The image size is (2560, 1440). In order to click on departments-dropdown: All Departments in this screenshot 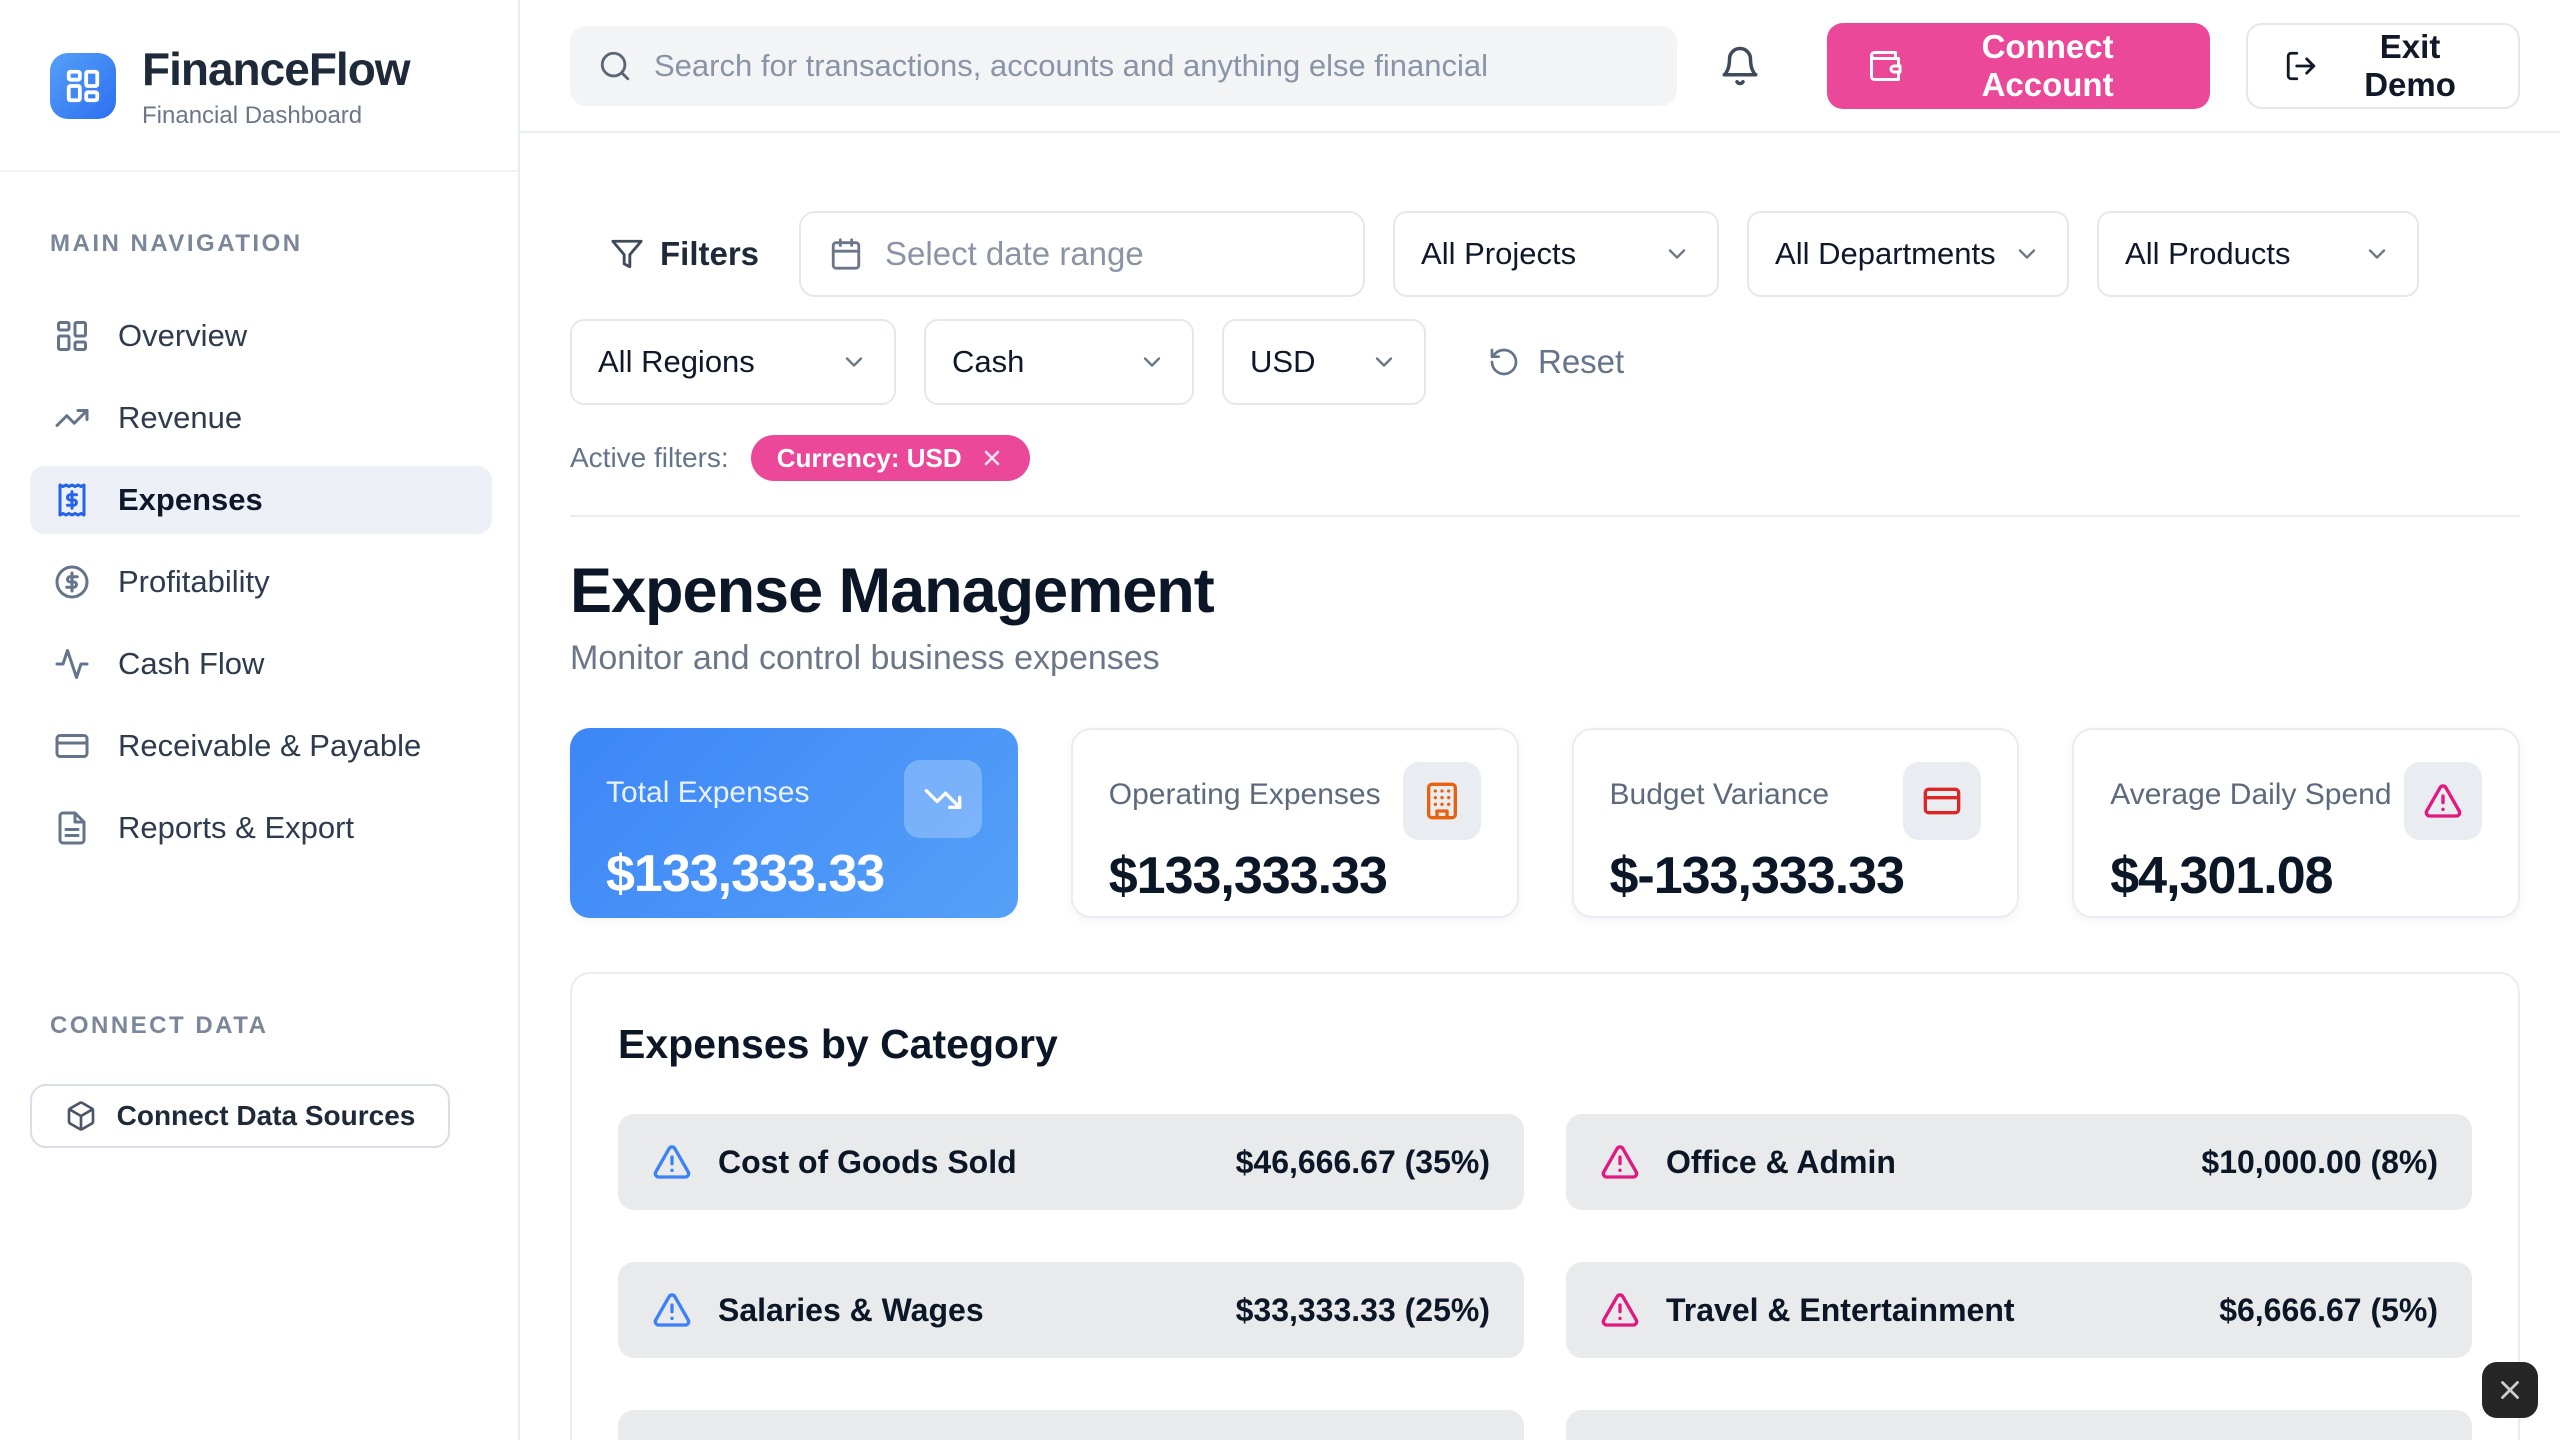, I will do `click(1908, 254)`.